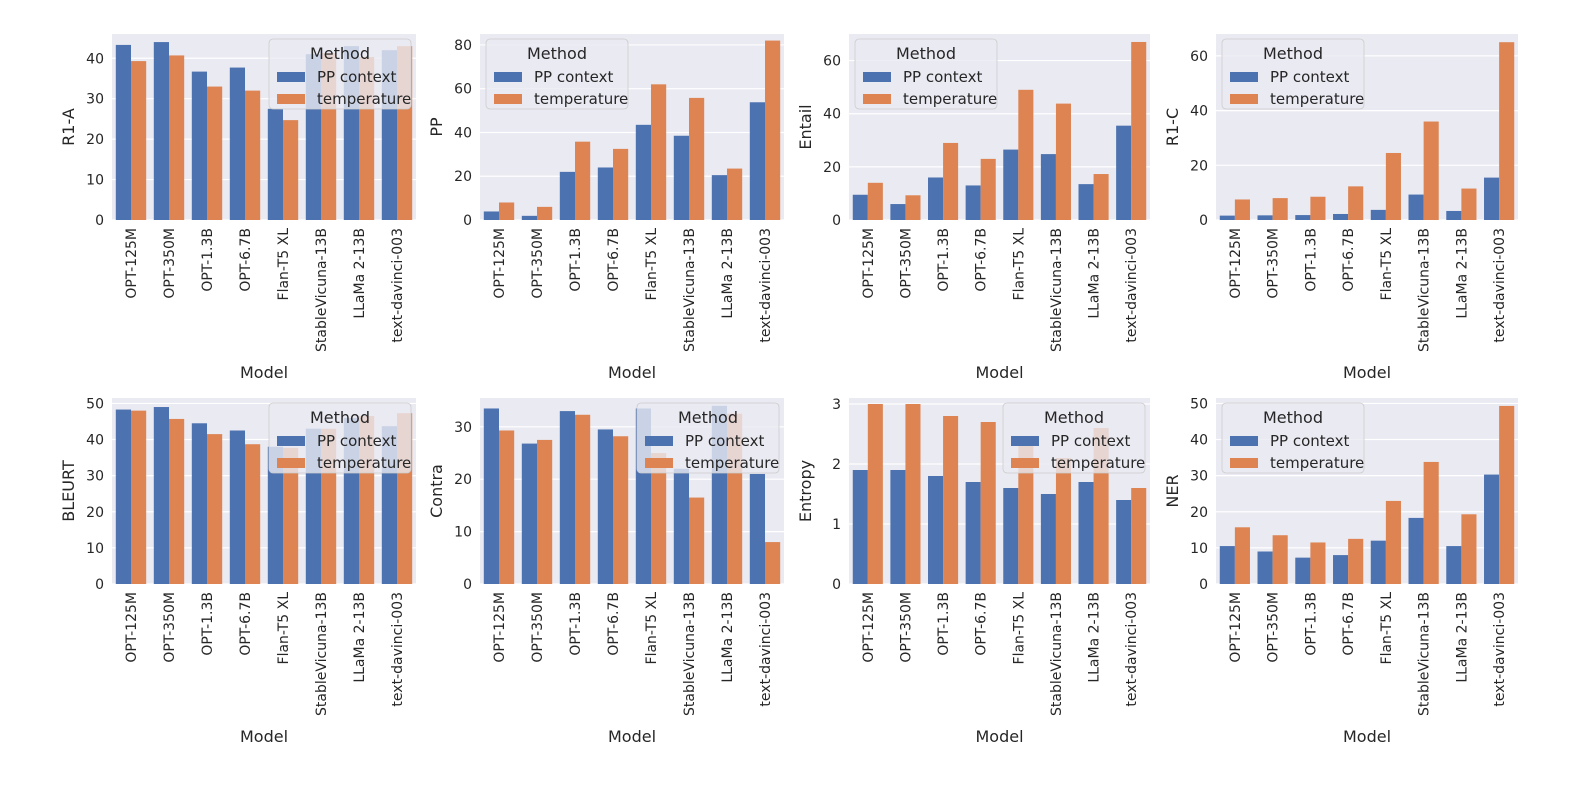 The width and height of the screenshot is (1594, 793). Describe the element at coordinates (836, 405) in the screenshot. I see `y-tick-label: 3` at that location.